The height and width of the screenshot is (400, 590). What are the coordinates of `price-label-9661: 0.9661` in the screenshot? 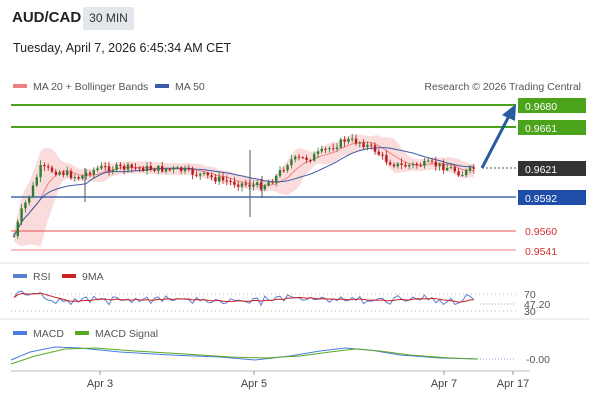 It's located at (552, 127).